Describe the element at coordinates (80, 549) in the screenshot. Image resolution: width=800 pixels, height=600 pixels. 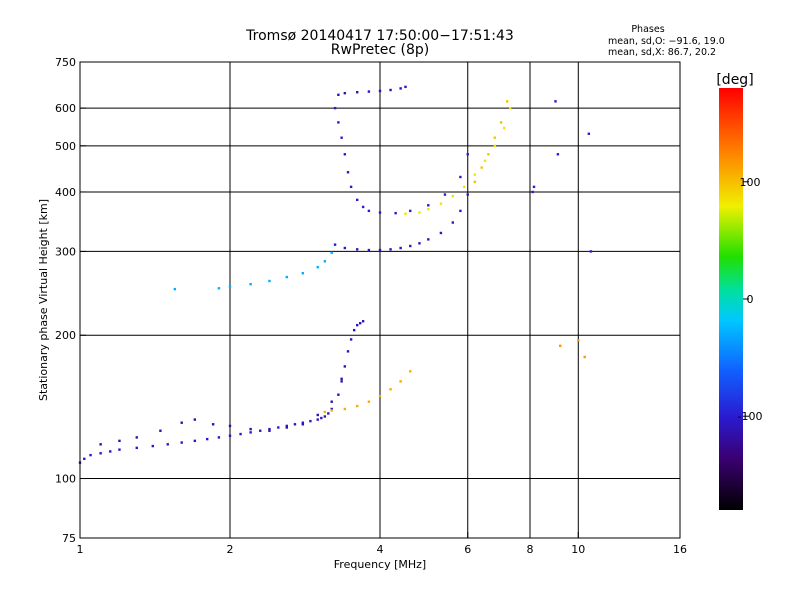
I see `x-tick-label: 1` at that location.